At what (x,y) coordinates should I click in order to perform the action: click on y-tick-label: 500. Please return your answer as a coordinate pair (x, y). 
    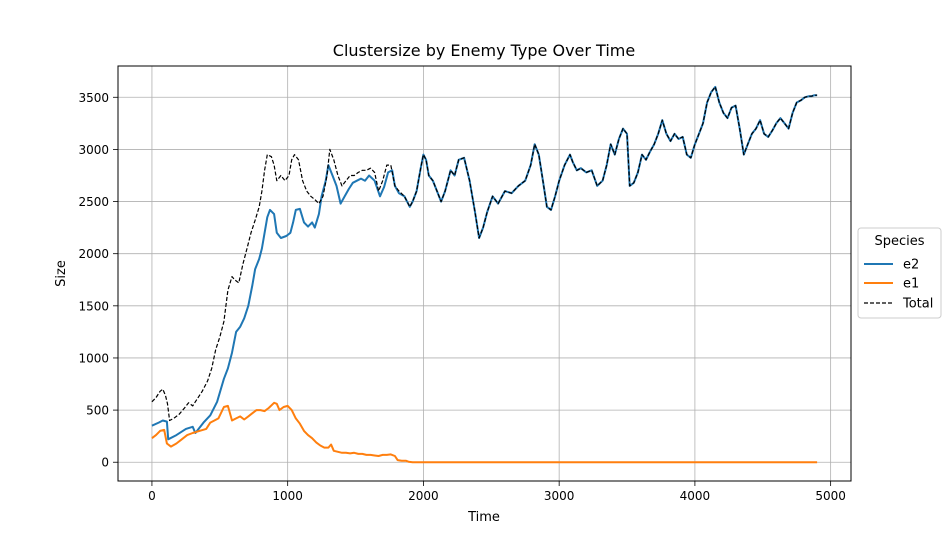
    Looking at the image, I should click on (97, 411).